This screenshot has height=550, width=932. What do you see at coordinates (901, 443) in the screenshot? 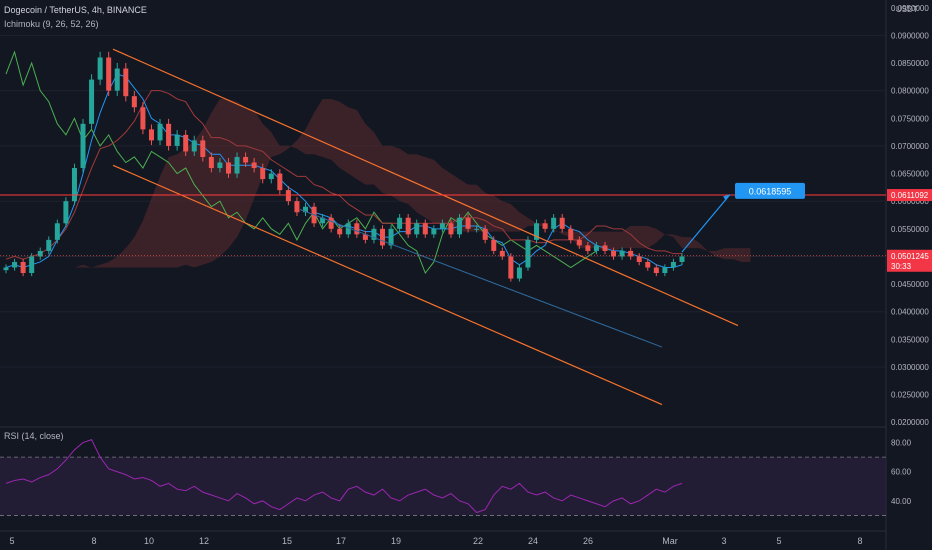
I see `rsi-tick-label: 80.00` at bounding box center [901, 443].